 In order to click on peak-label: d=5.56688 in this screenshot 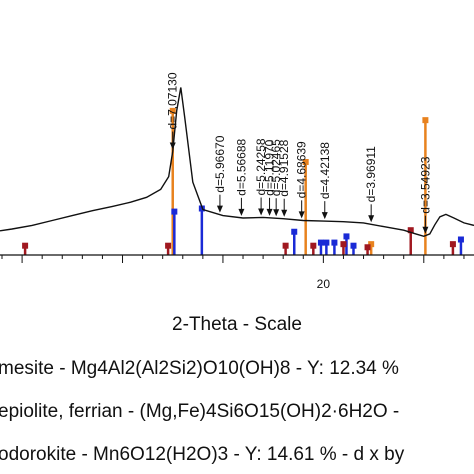, I will do `click(241, 166)`.